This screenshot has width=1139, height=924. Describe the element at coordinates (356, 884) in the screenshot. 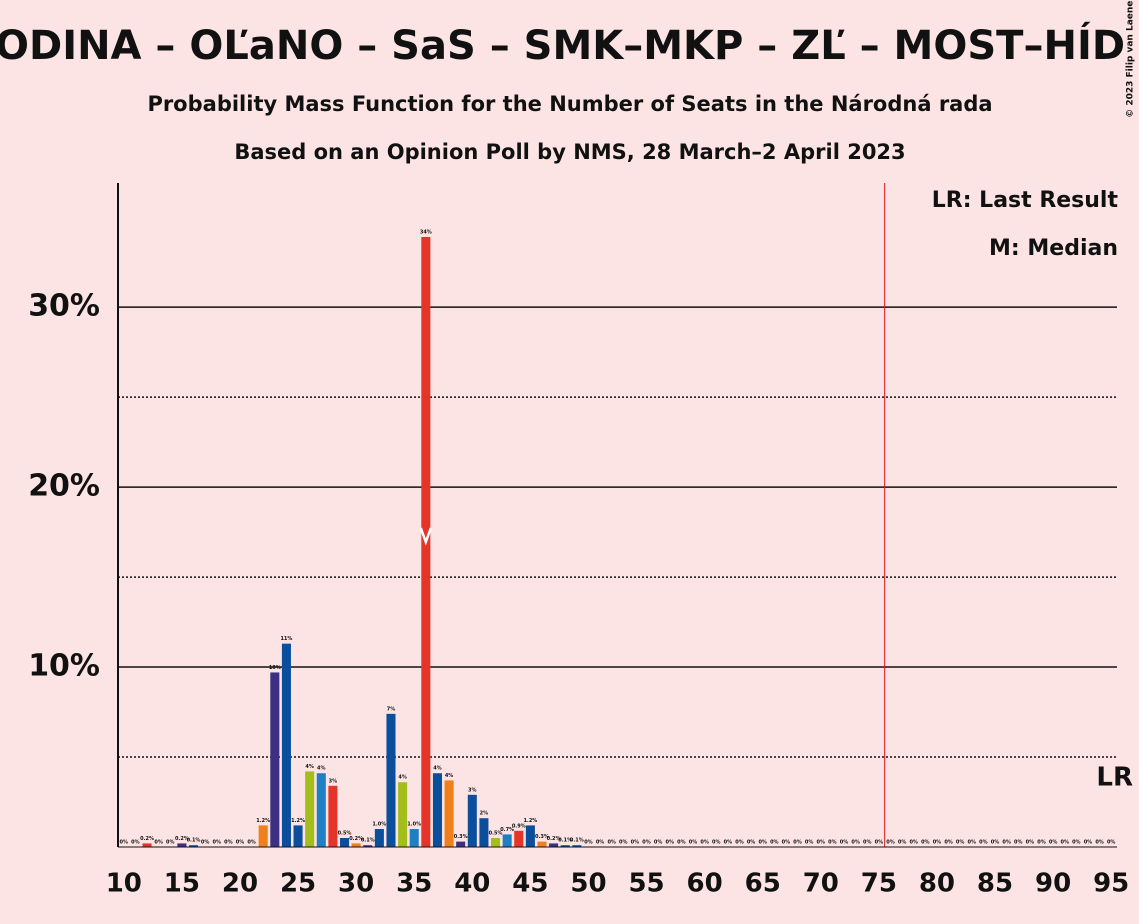

I see `x-tick-label: 30` at that location.